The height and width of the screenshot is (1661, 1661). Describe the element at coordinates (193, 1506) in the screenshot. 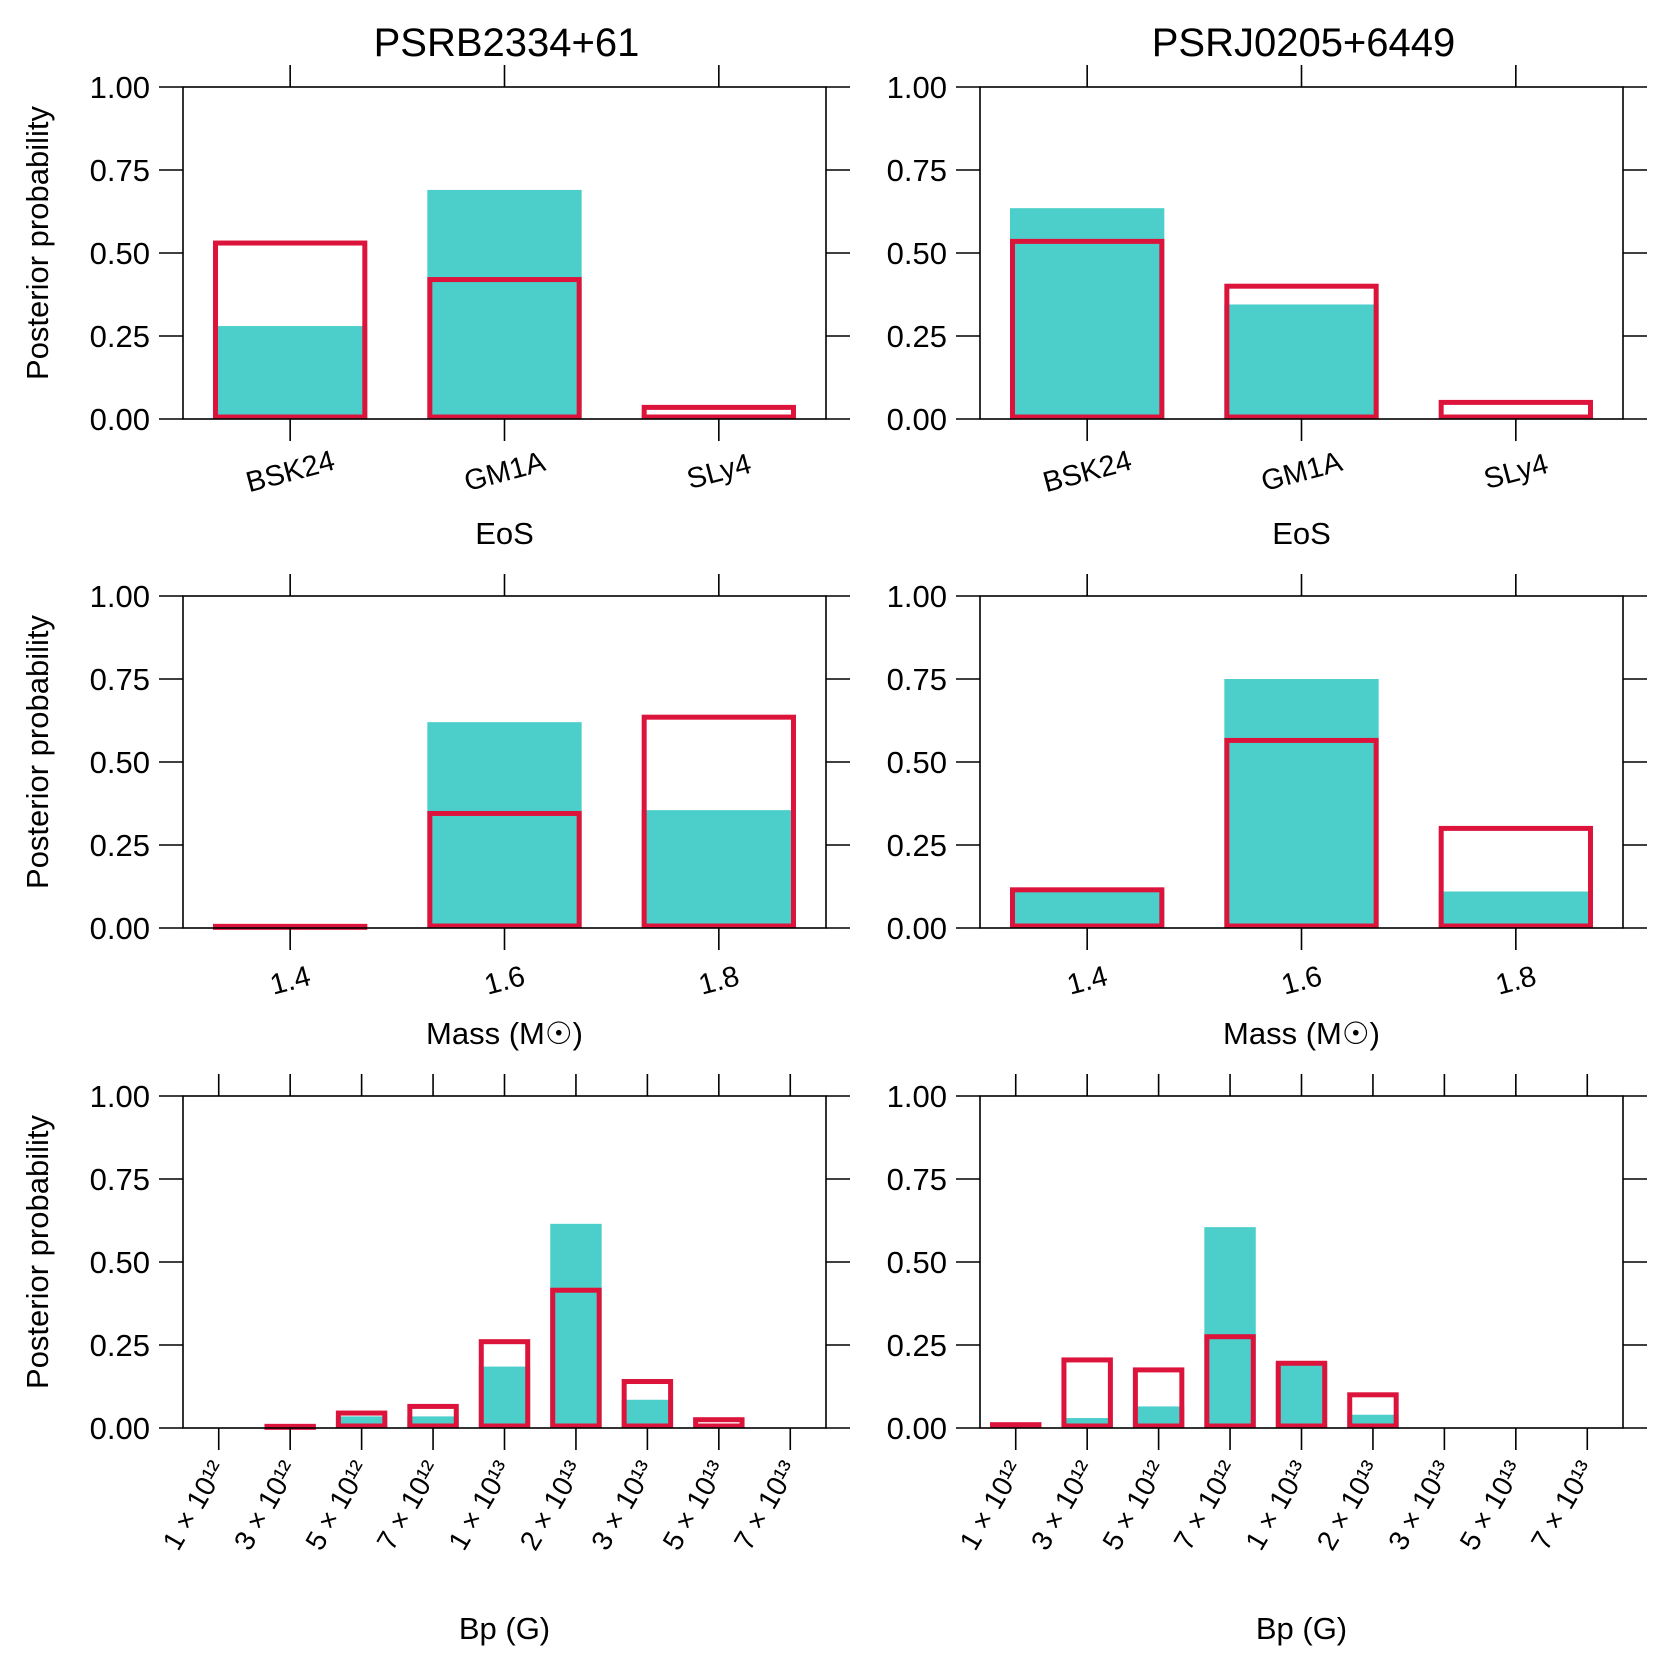

I see `x-tick-label: 1 × 10¹²` at that location.